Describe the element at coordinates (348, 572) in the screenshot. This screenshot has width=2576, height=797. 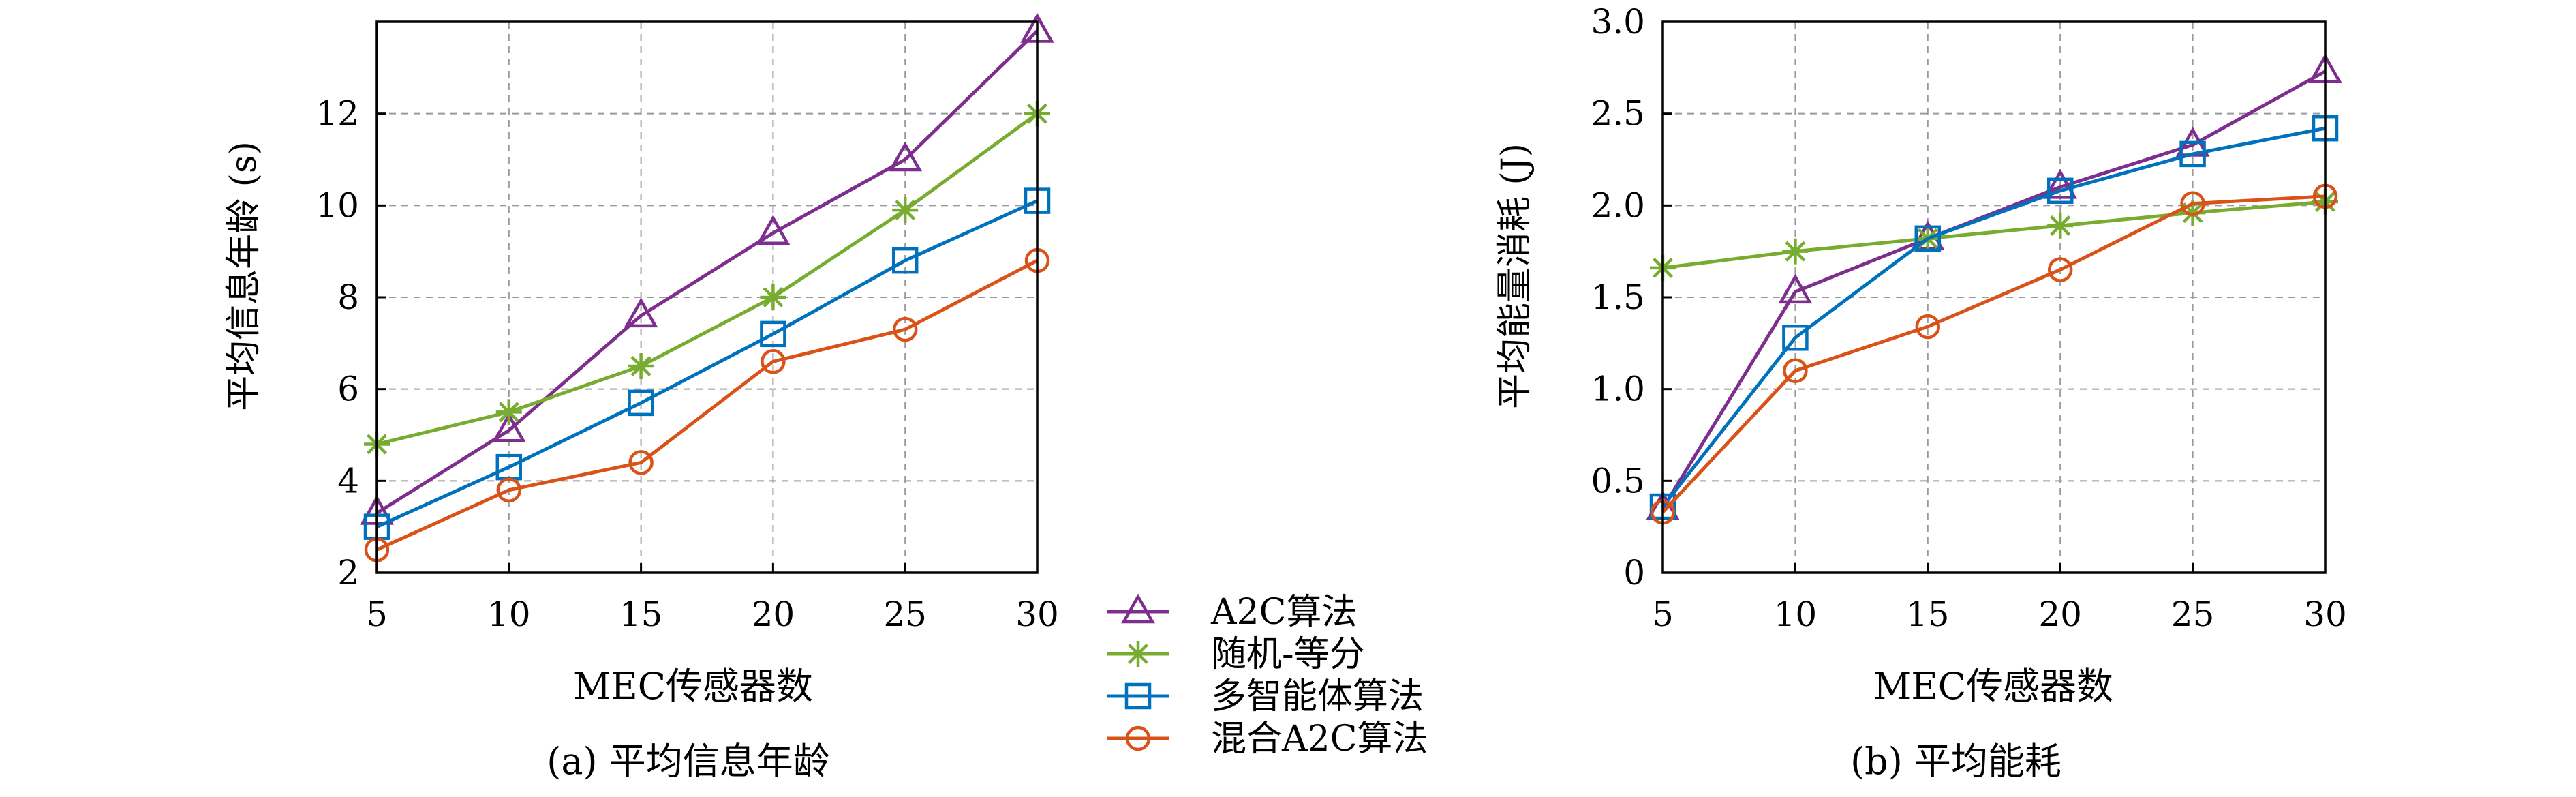
I see `panel-a-ytick-label: 2` at that location.